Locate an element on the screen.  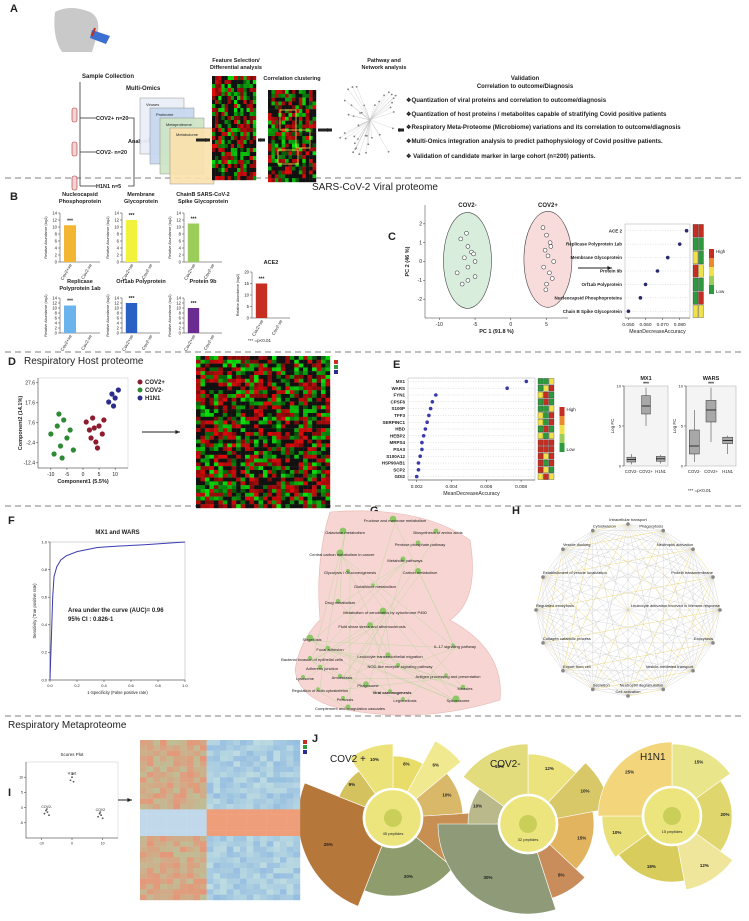
y-axis-label: Sensitivity (True positive rate) is located at coordinates (34, 611).